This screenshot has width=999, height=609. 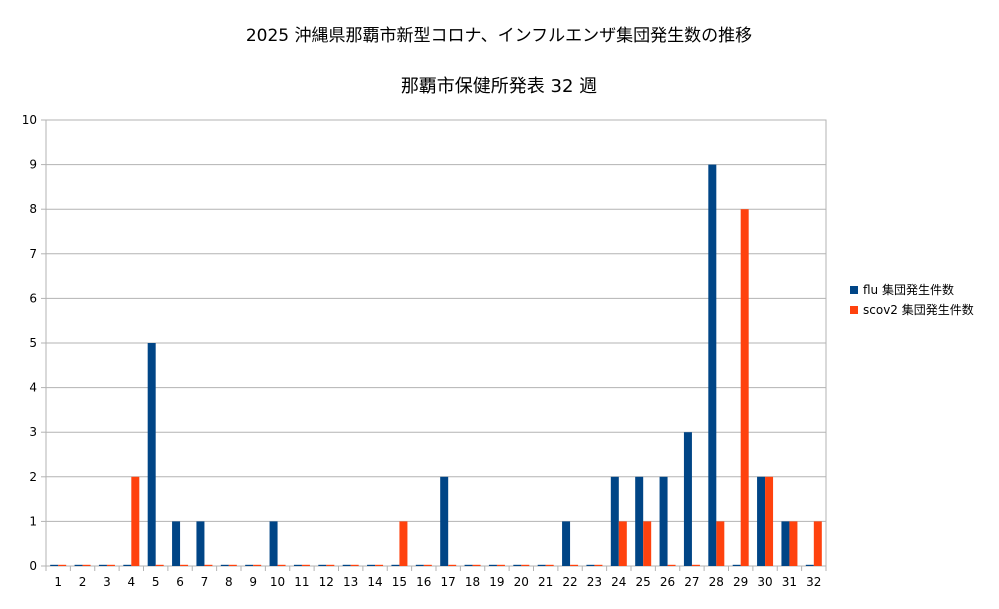 I want to click on x-tick-label: 27, so click(x=691, y=582).